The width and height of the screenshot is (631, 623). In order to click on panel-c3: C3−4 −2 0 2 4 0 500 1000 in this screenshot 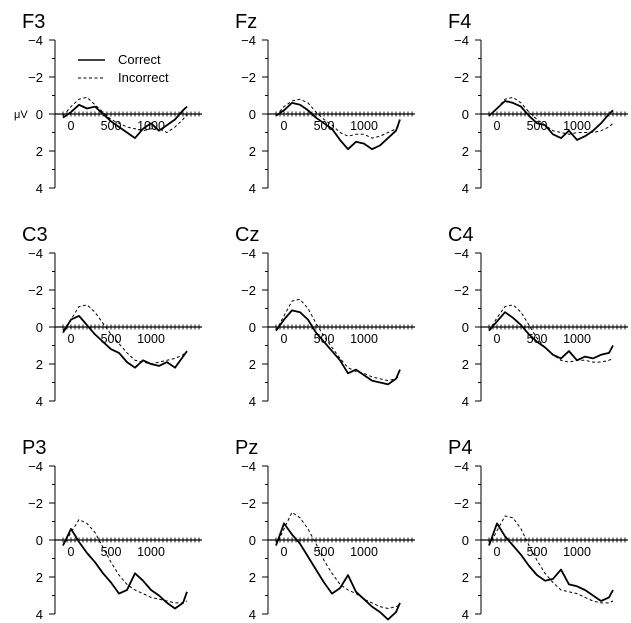, I will do `click(112, 316)`.